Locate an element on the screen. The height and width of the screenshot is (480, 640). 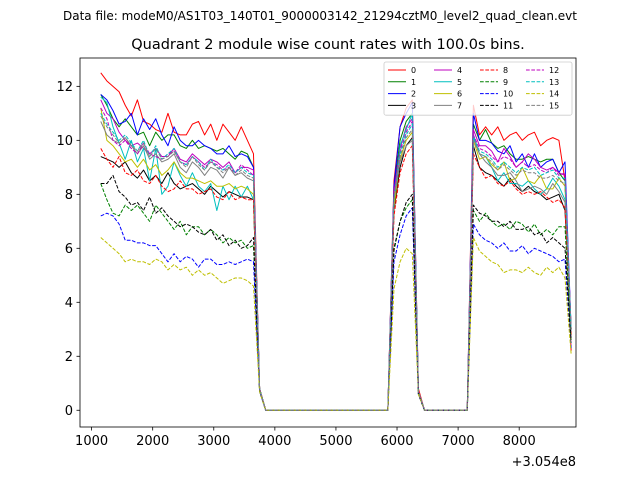
y-tick-label: 0 is located at coordinates (69, 411).